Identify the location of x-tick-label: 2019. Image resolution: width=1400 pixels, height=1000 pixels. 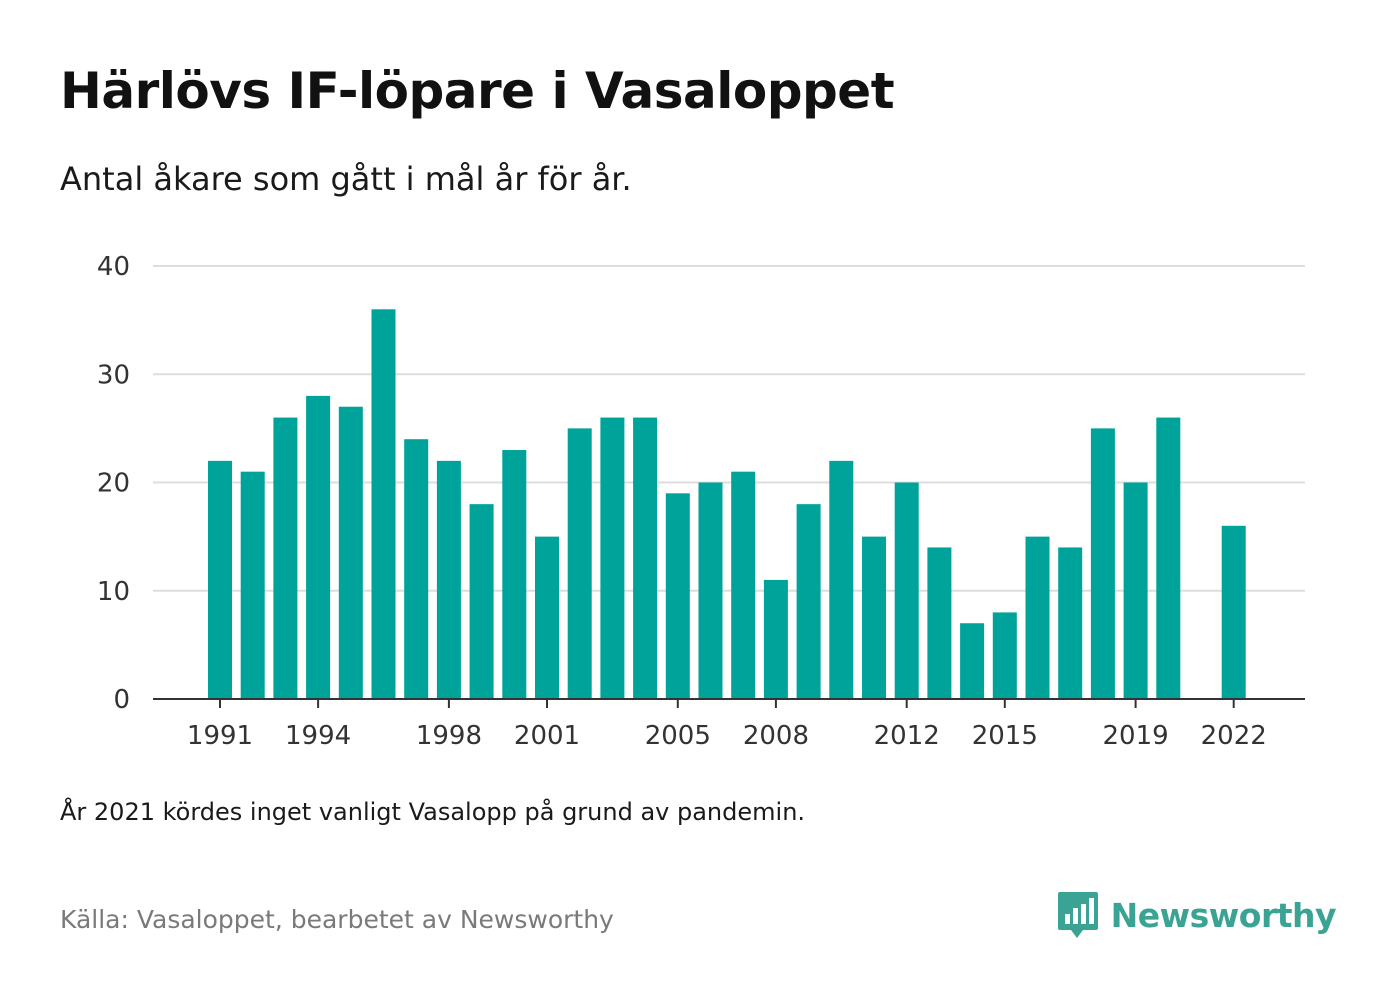
(1136, 736).